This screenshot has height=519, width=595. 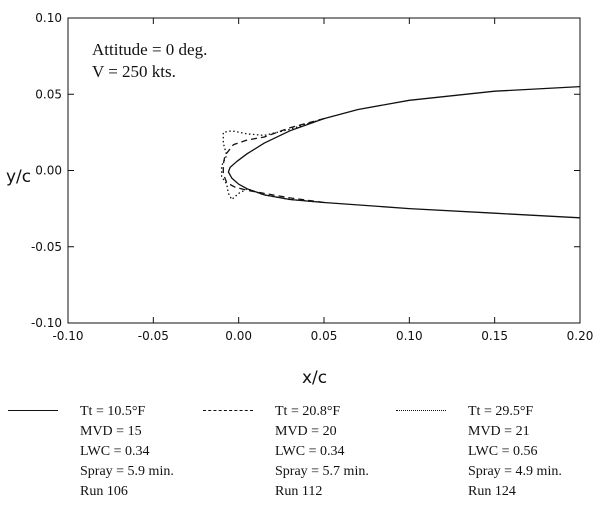 I want to click on legend-line-dashed, so click(x=228, y=410).